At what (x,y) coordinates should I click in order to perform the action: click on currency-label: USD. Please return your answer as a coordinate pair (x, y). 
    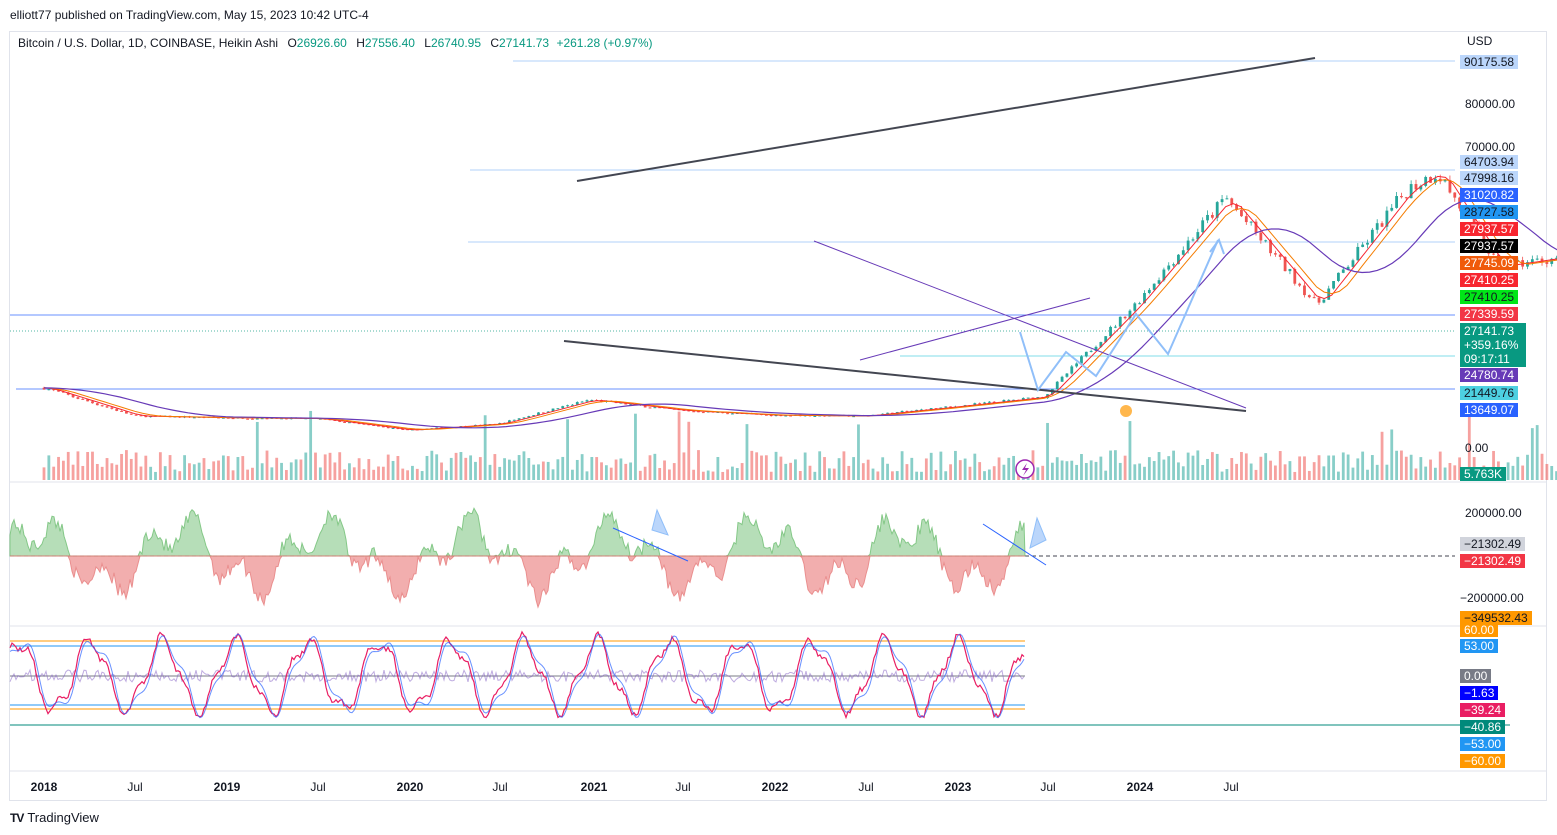
    Looking at the image, I should click on (1480, 41).